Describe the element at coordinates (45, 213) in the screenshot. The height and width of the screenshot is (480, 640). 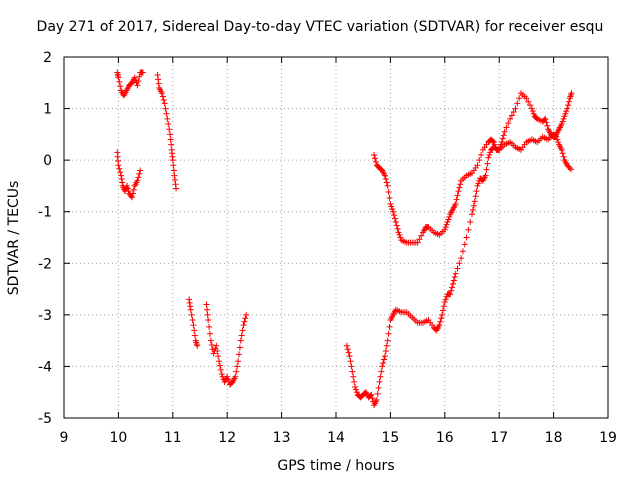
I see `y-tick-label: -1` at that location.